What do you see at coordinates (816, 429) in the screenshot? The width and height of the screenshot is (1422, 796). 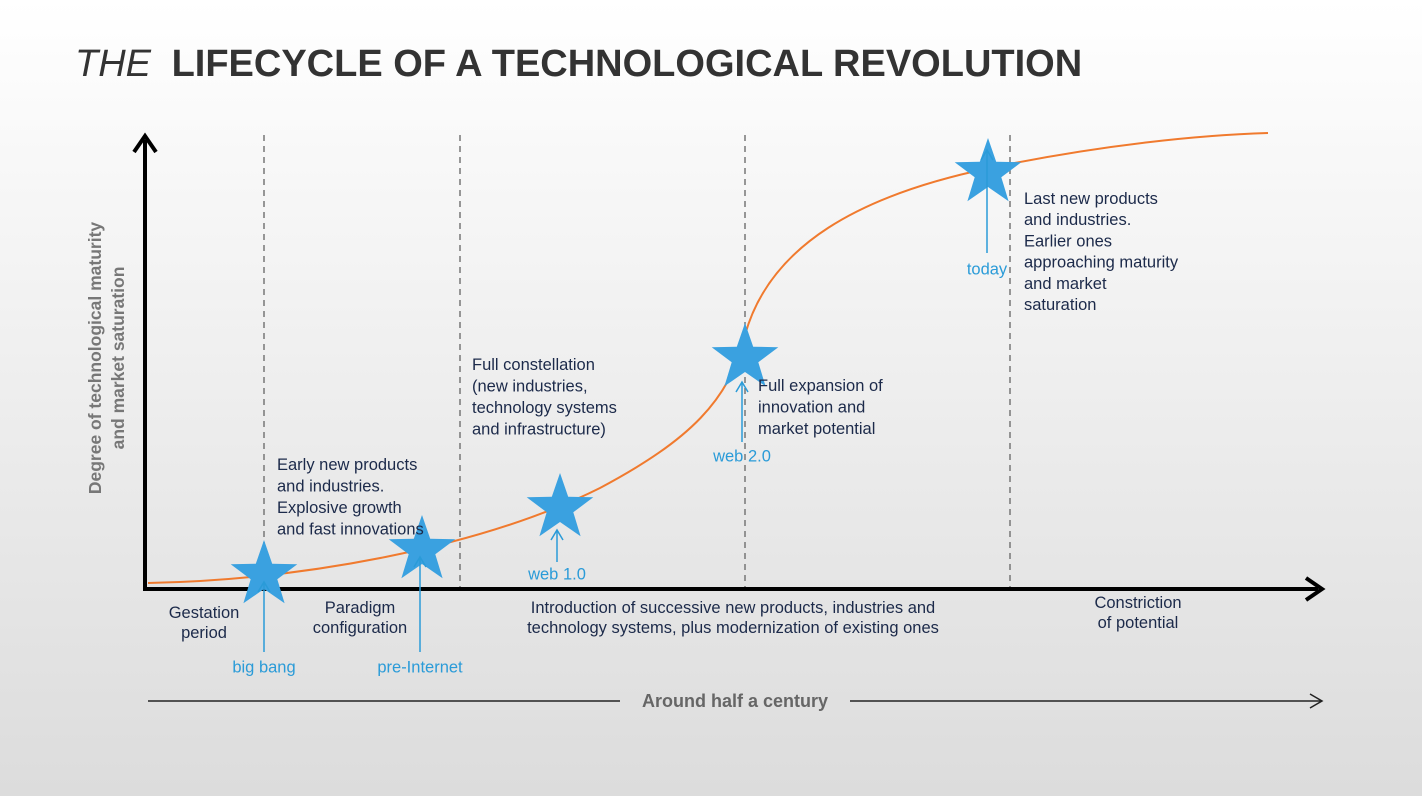 I see `annotation-line: market potential` at bounding box center [816, 429].